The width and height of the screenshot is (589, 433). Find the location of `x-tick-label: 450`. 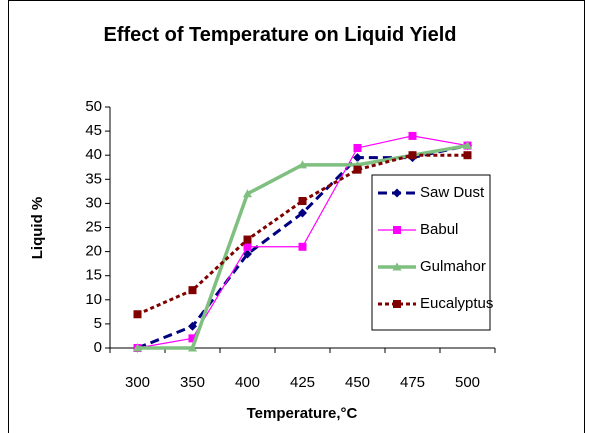

x-tick-label: 450 is located at coordinates (357, 382).